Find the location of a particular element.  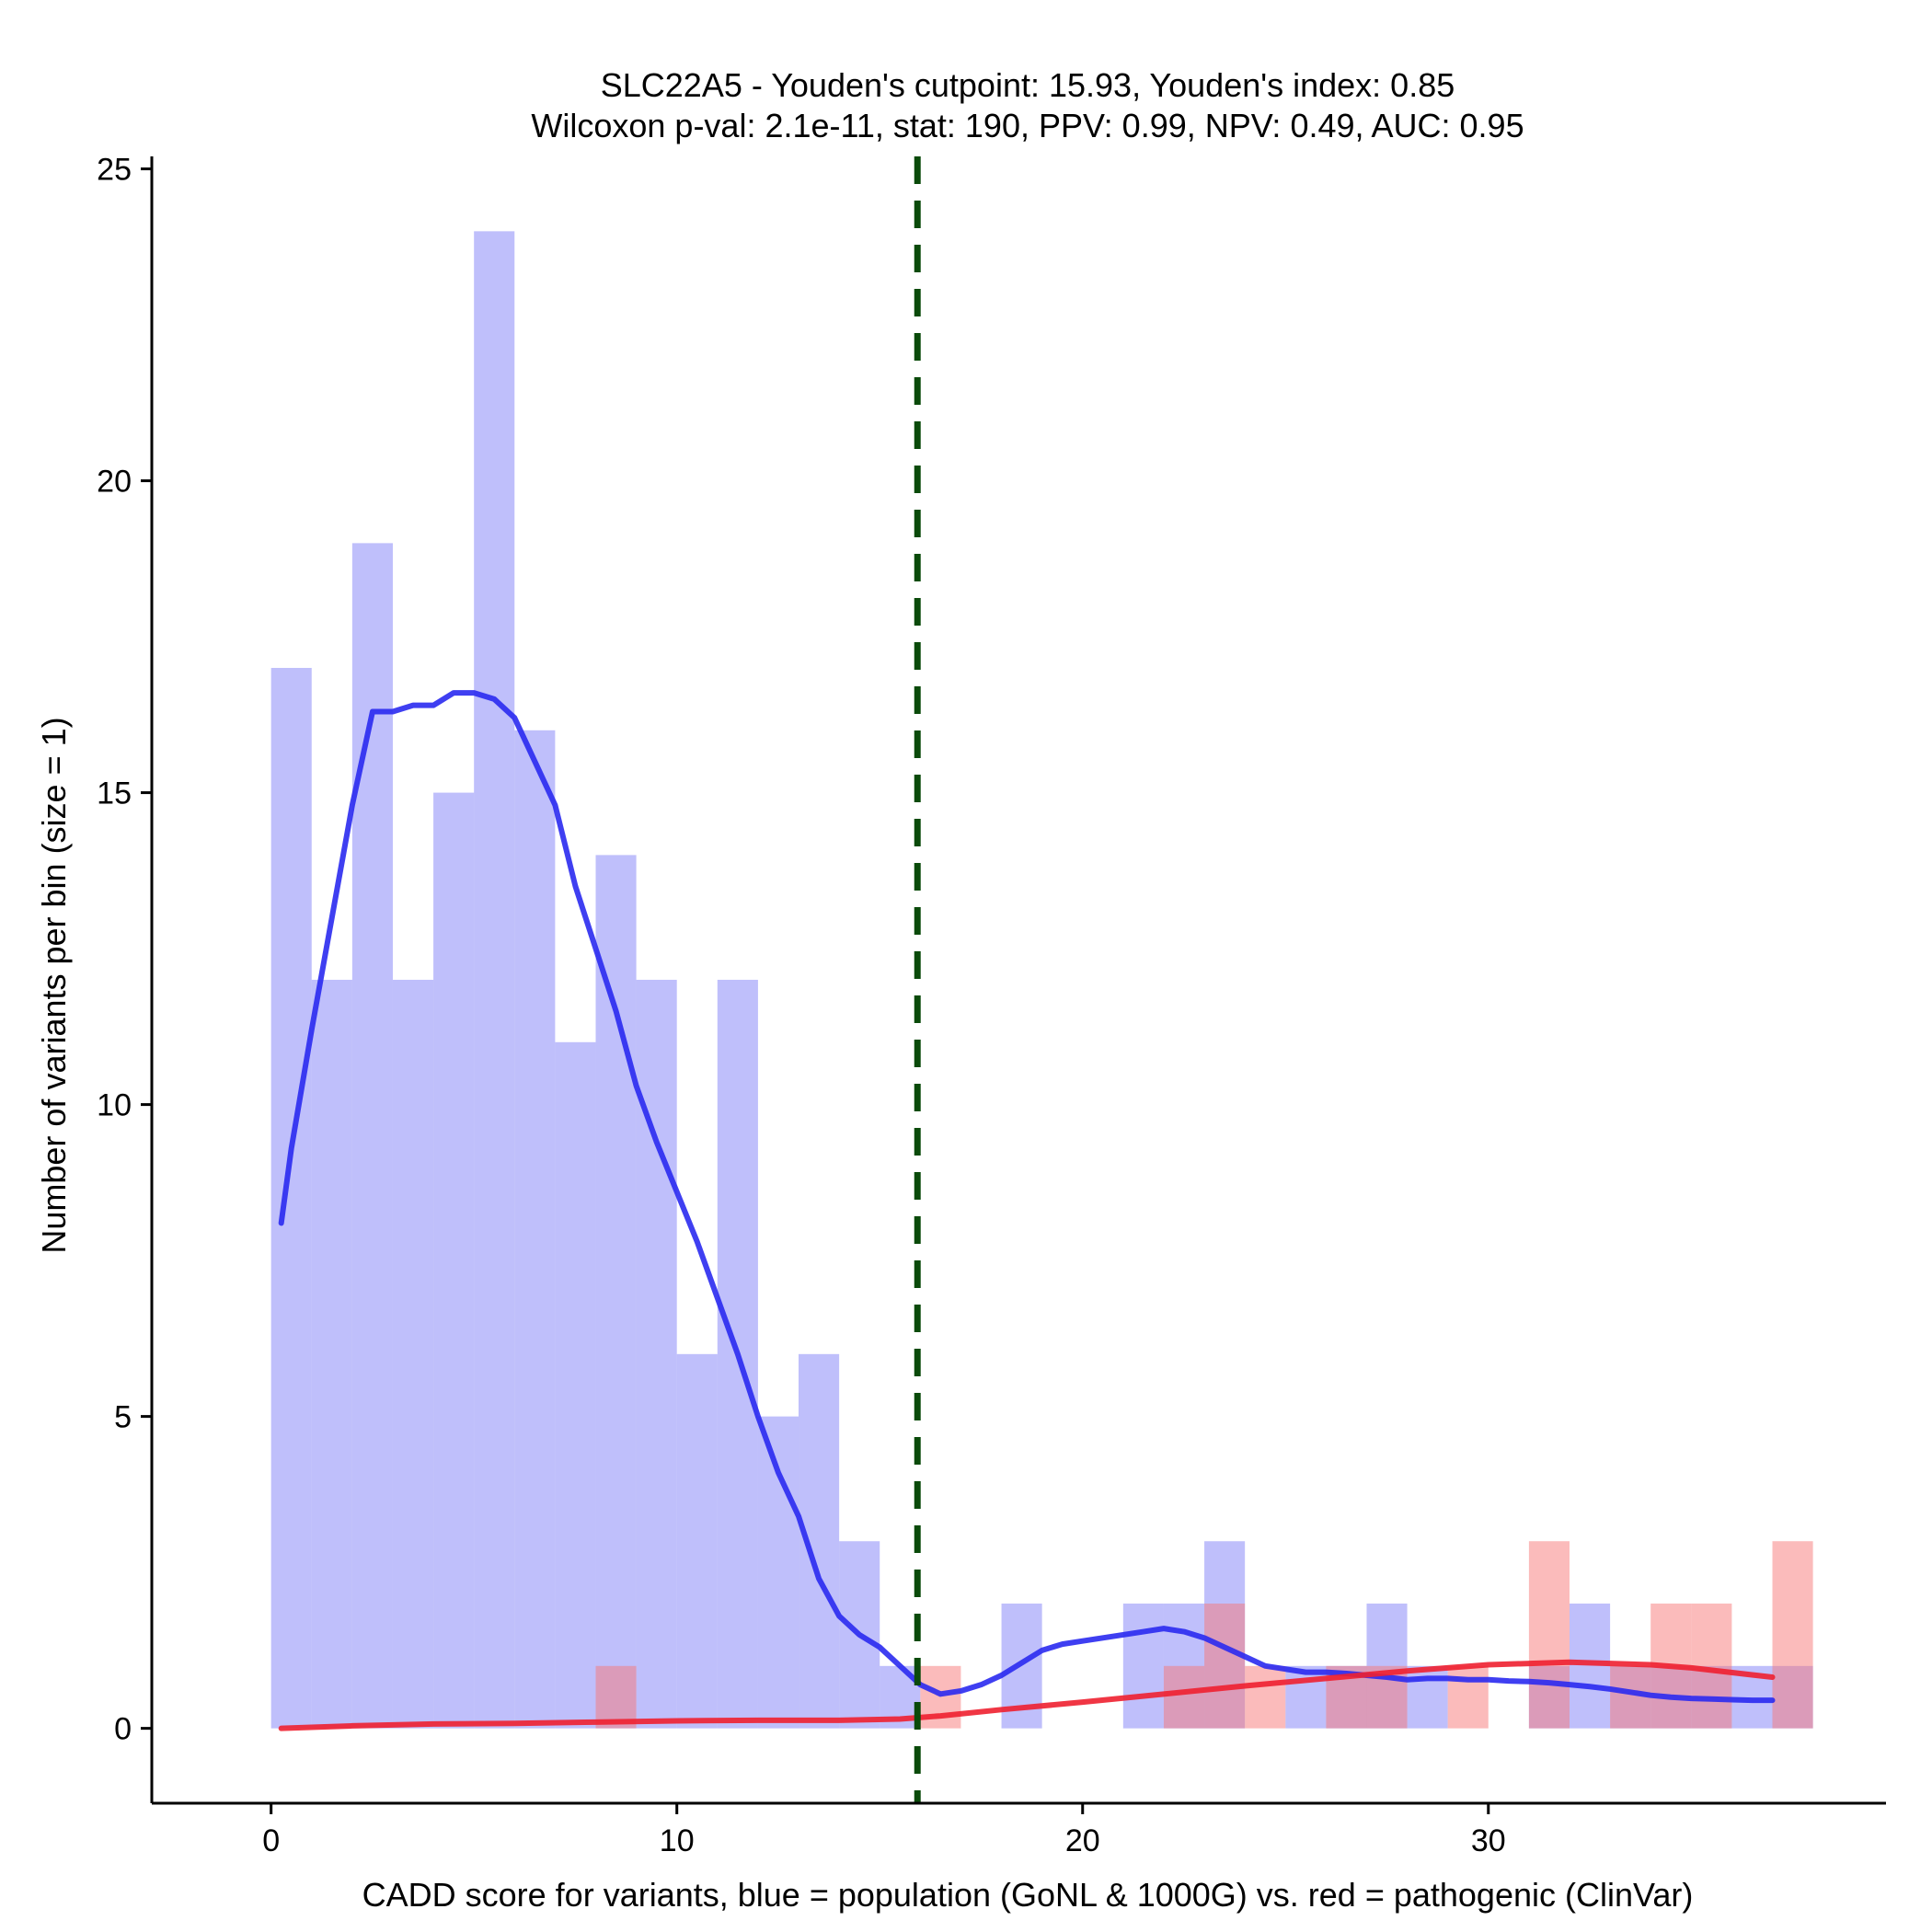

x-tick-label-20: 20 is located at coordinates (1082, 1840).